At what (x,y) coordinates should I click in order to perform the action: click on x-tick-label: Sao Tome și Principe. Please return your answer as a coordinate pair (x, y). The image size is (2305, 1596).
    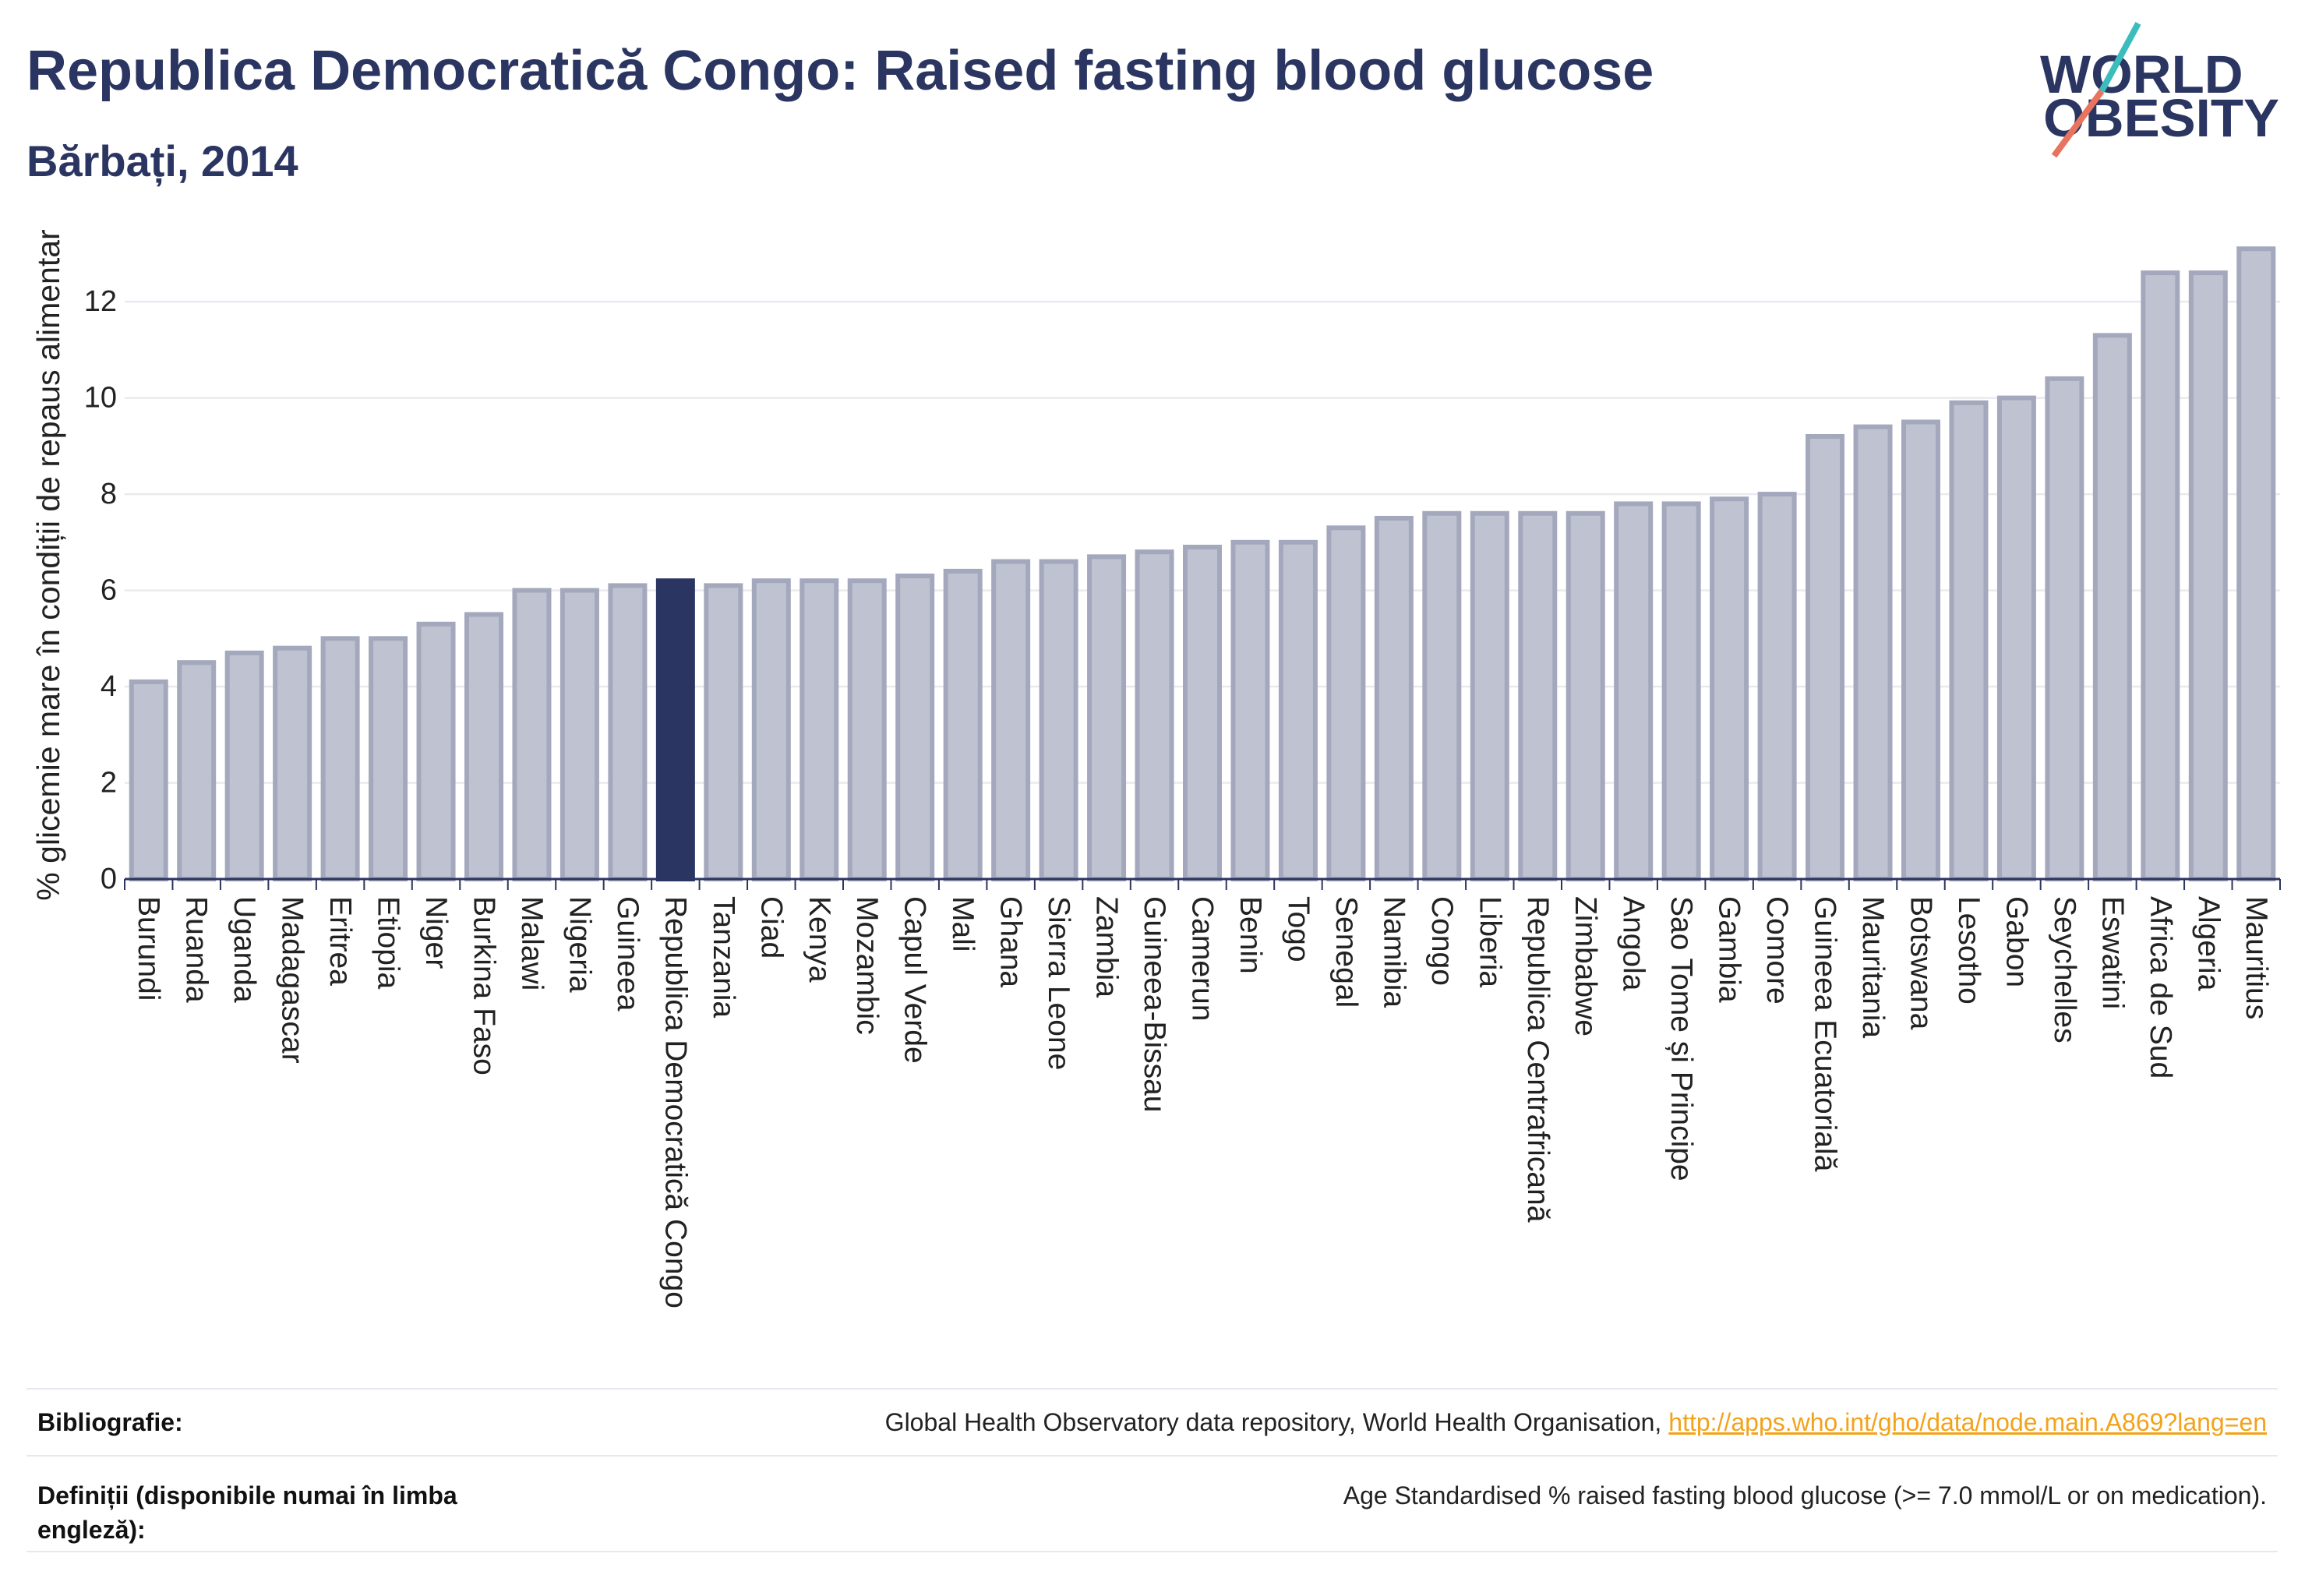
    Looking at the image, I should click on (1681, 1038).